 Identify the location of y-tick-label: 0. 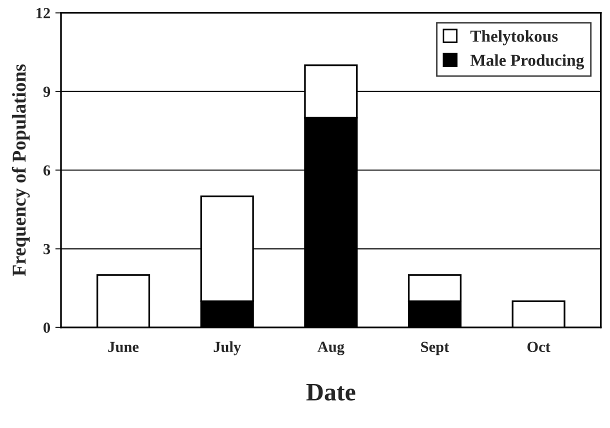
(47, 327).